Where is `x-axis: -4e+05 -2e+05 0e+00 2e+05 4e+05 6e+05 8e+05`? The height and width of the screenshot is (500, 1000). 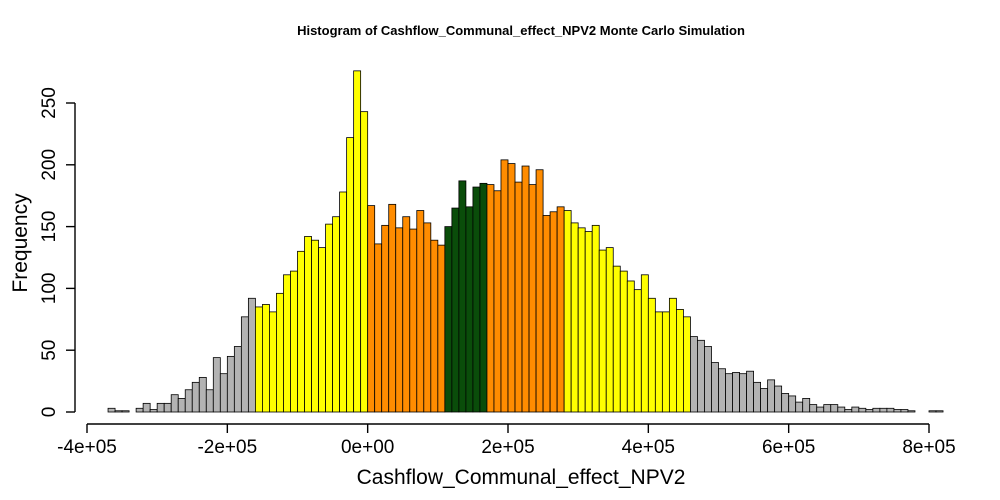 x-axis: -4e+05 -2e+05 0e+00 2e+05 4e+05 6e+05 8e+05 is located at coordinates (506, 440).